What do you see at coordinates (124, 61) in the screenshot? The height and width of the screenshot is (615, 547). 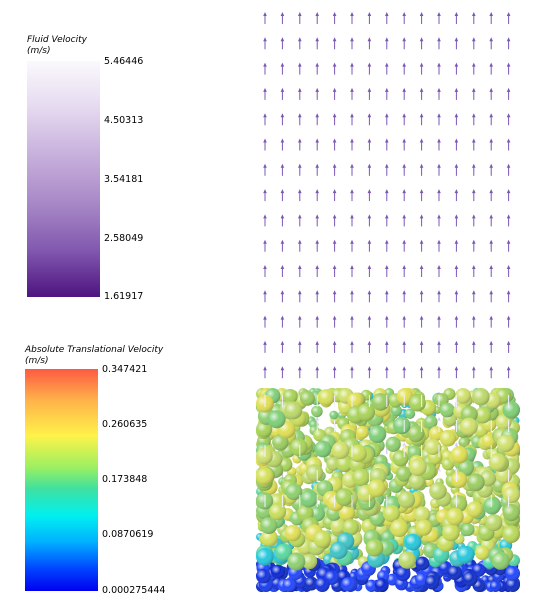 I see `fluid-tick-max: 5.46446` at bounding box center [124, 61].